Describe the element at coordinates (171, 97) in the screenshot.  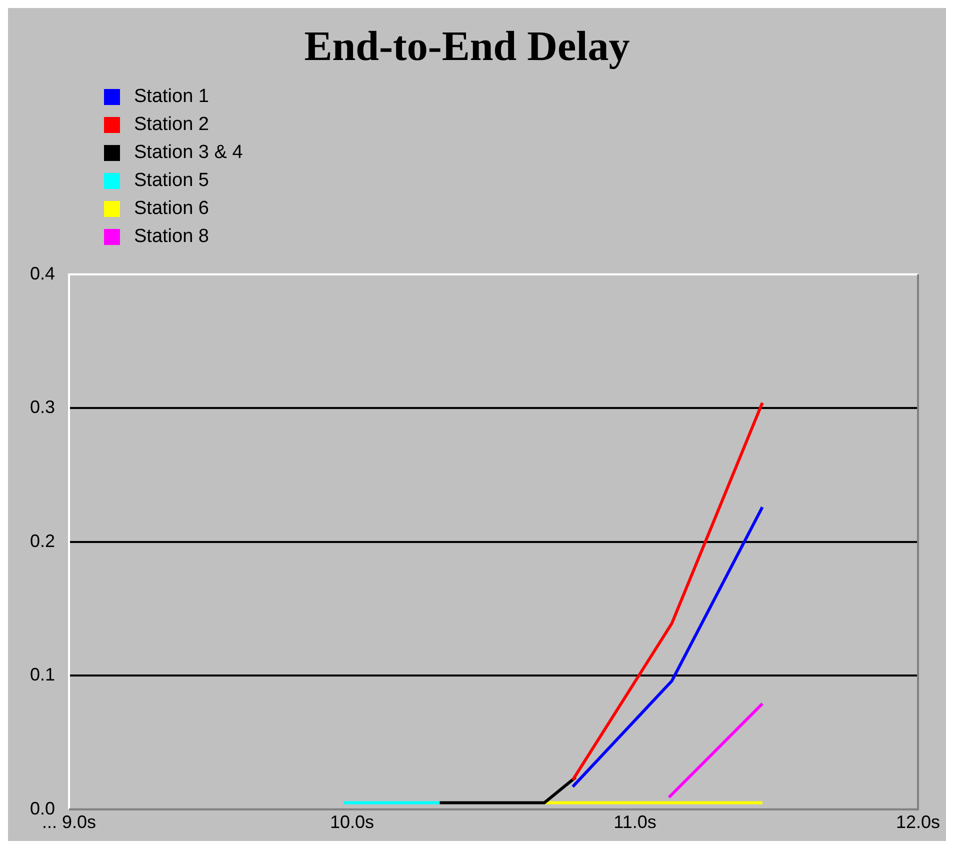
I see `legend-label: Station 1` at that location.